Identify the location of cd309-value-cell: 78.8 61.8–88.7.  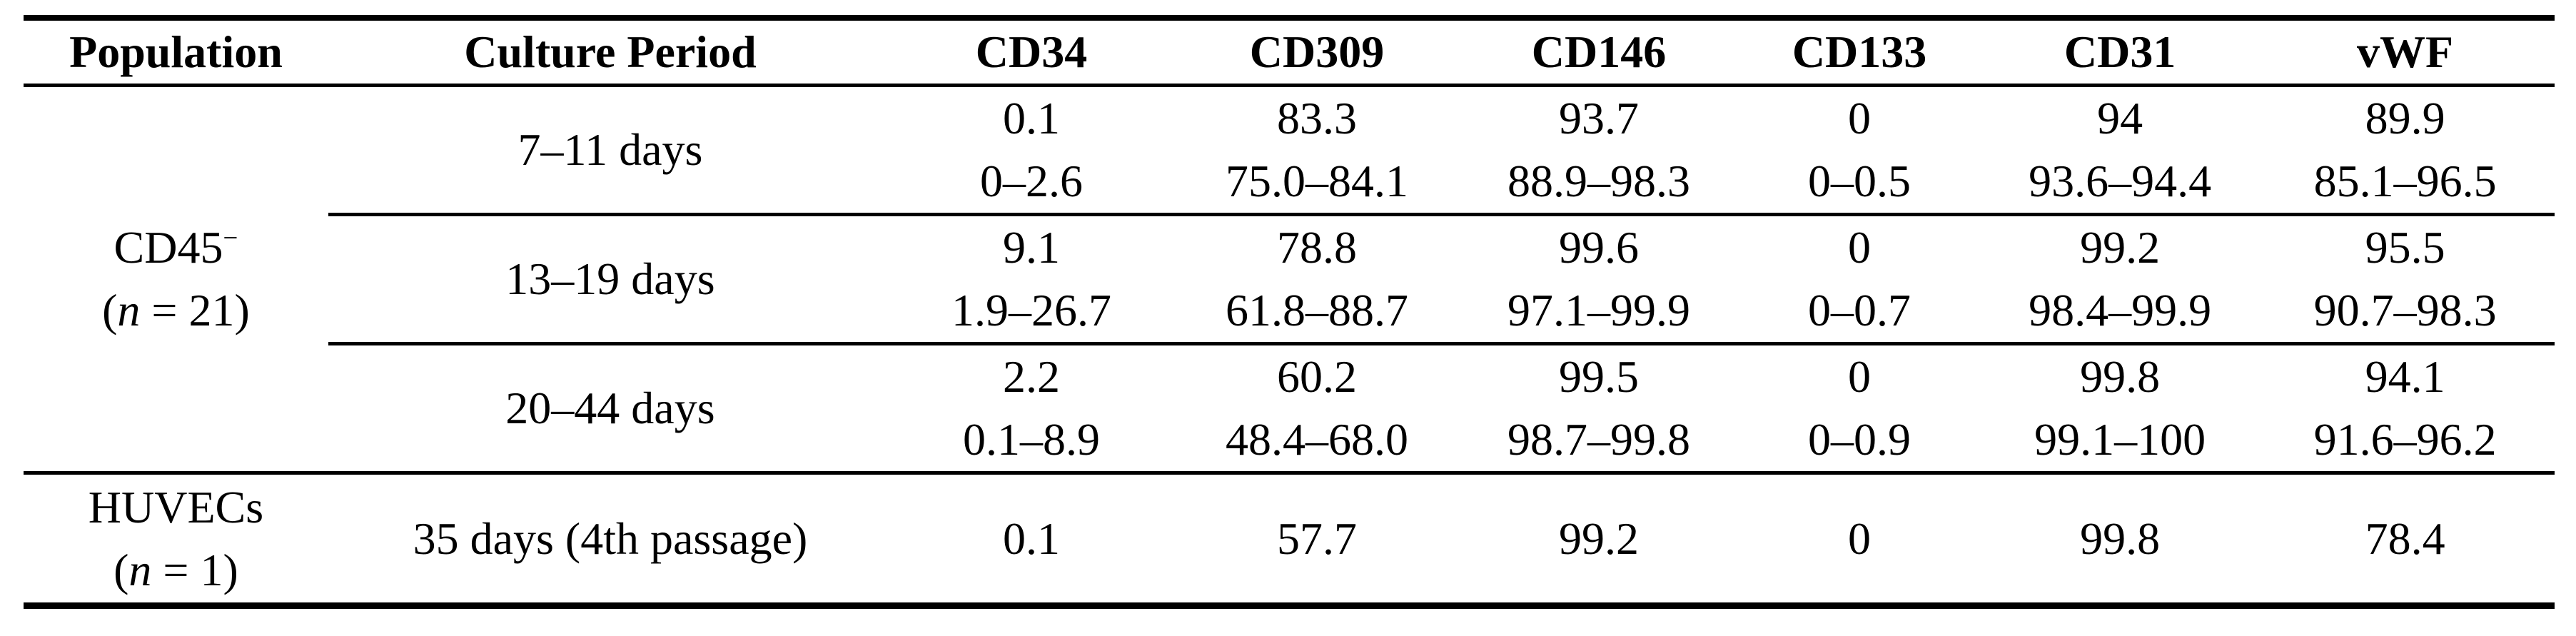
(1317, 279).